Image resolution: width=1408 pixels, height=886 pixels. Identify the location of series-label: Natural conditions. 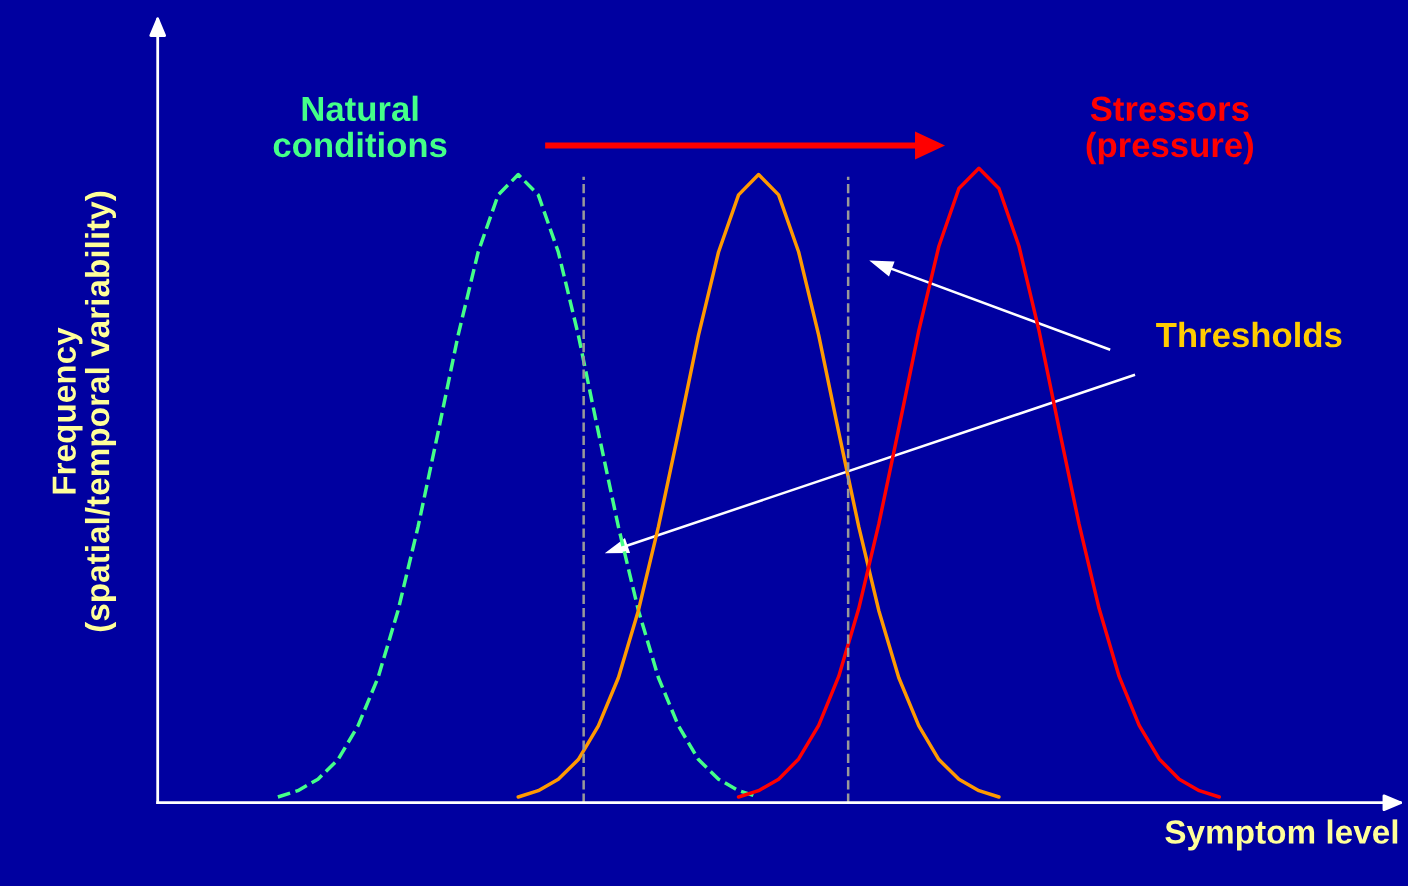
(360, 126).